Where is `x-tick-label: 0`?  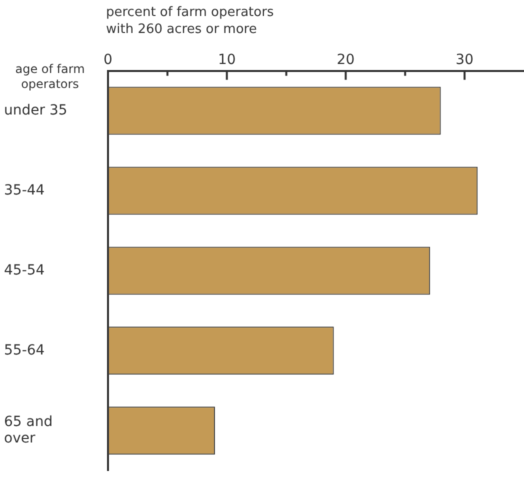 x-tick-label: 0 is located at coordinates (108, 60).